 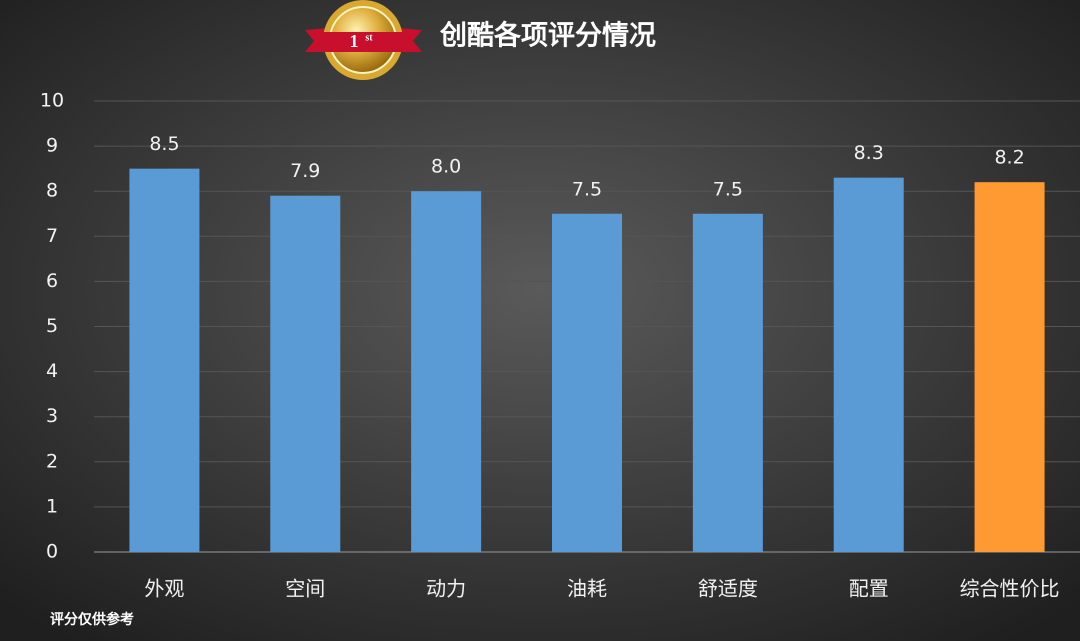 What do you see at coordinates (52, 101) in the screenshot?
I see `y-tick-label: 10` at bounding box center [52, 101].